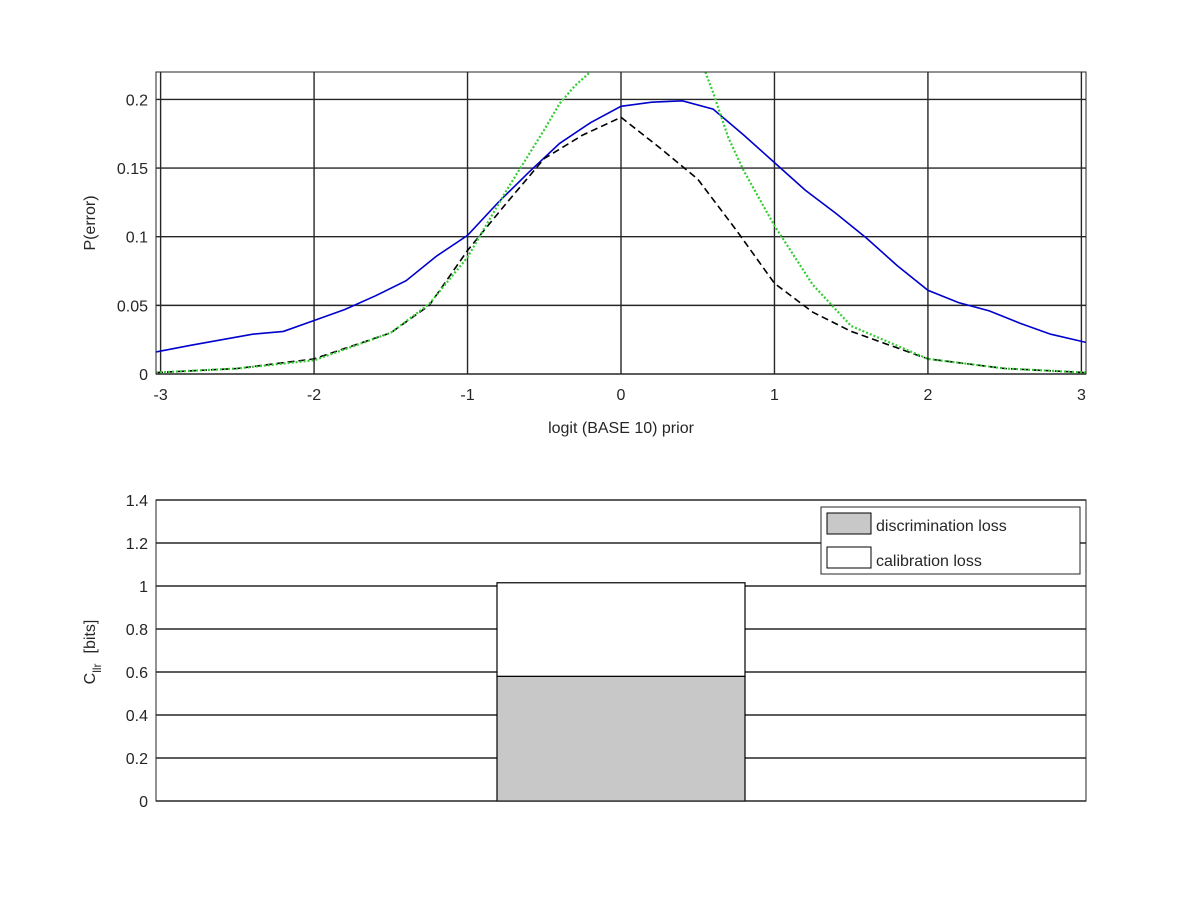 Image resolution: width=1200 pixels, height=905 pixels. I want to click on legend-label-discrimination: discrimination loss, so click(941, 526).